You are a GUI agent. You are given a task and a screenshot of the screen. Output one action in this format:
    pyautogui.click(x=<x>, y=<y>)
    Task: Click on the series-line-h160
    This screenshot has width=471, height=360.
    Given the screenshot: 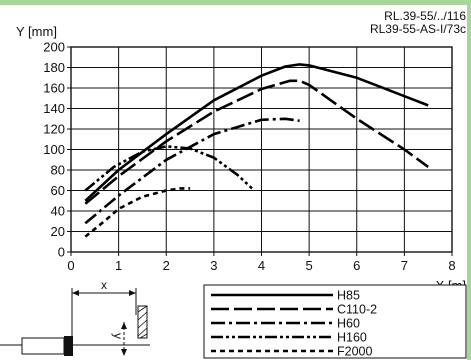 What is the action you would take?
    pyautogui.click(x=168, y=168)
    